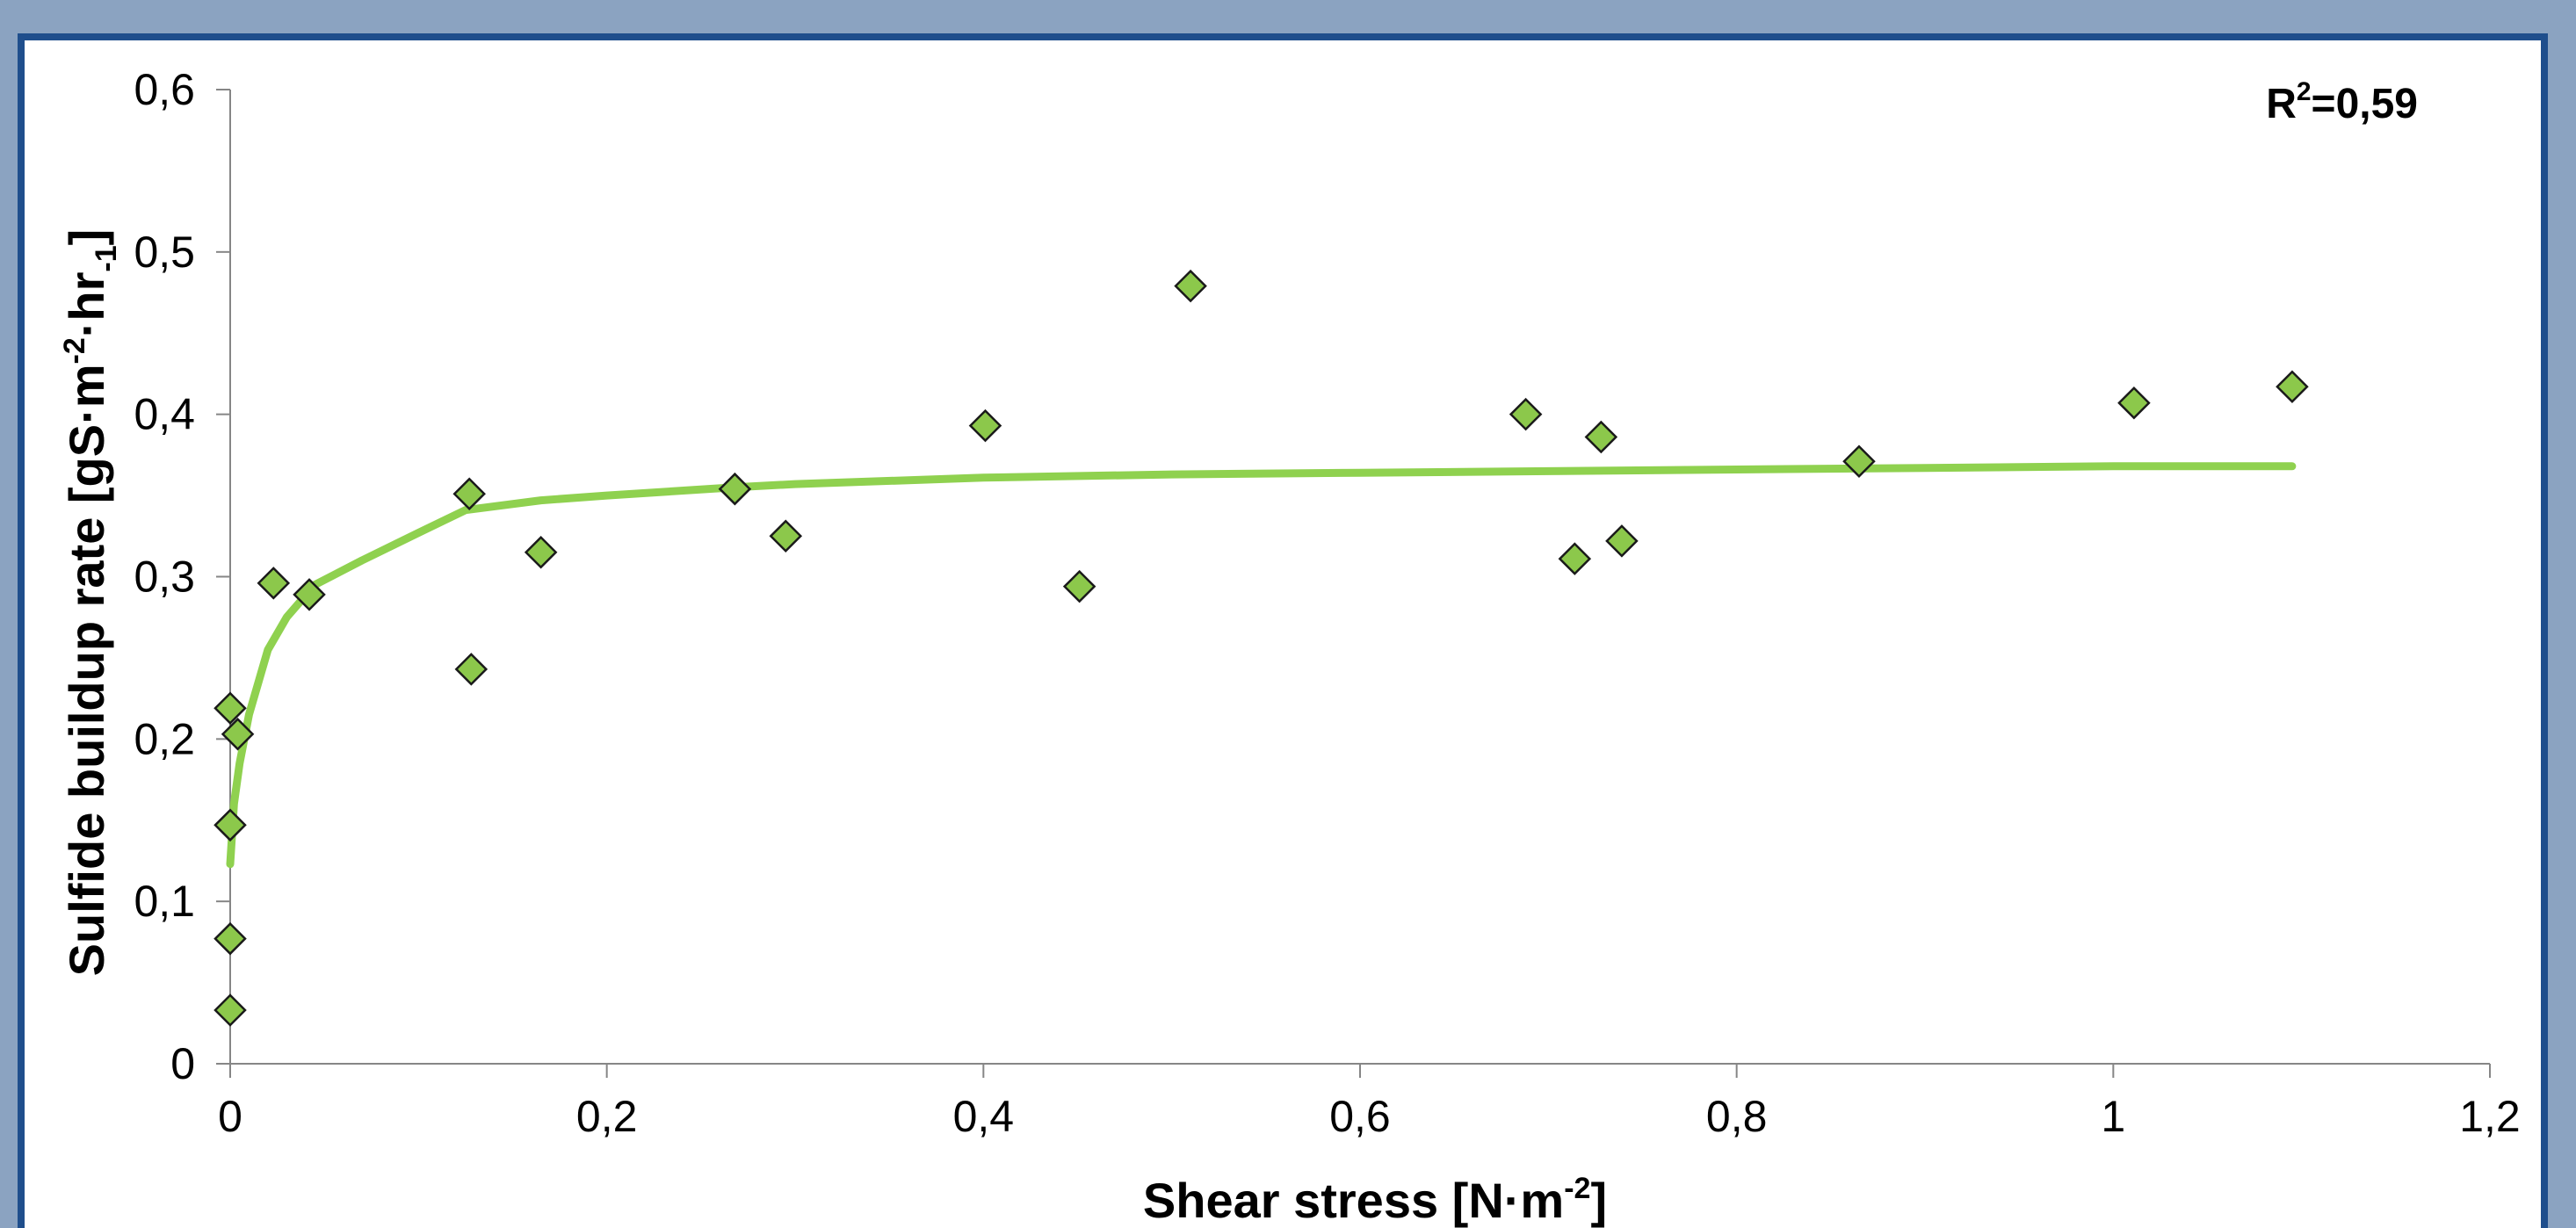 This screenshot has width=2576, height=1228. What do you see at coordinates (1360, 1116) in the screenshot?
I see `x-tick-label: 0,6` at bounding box center [1360, 1116].